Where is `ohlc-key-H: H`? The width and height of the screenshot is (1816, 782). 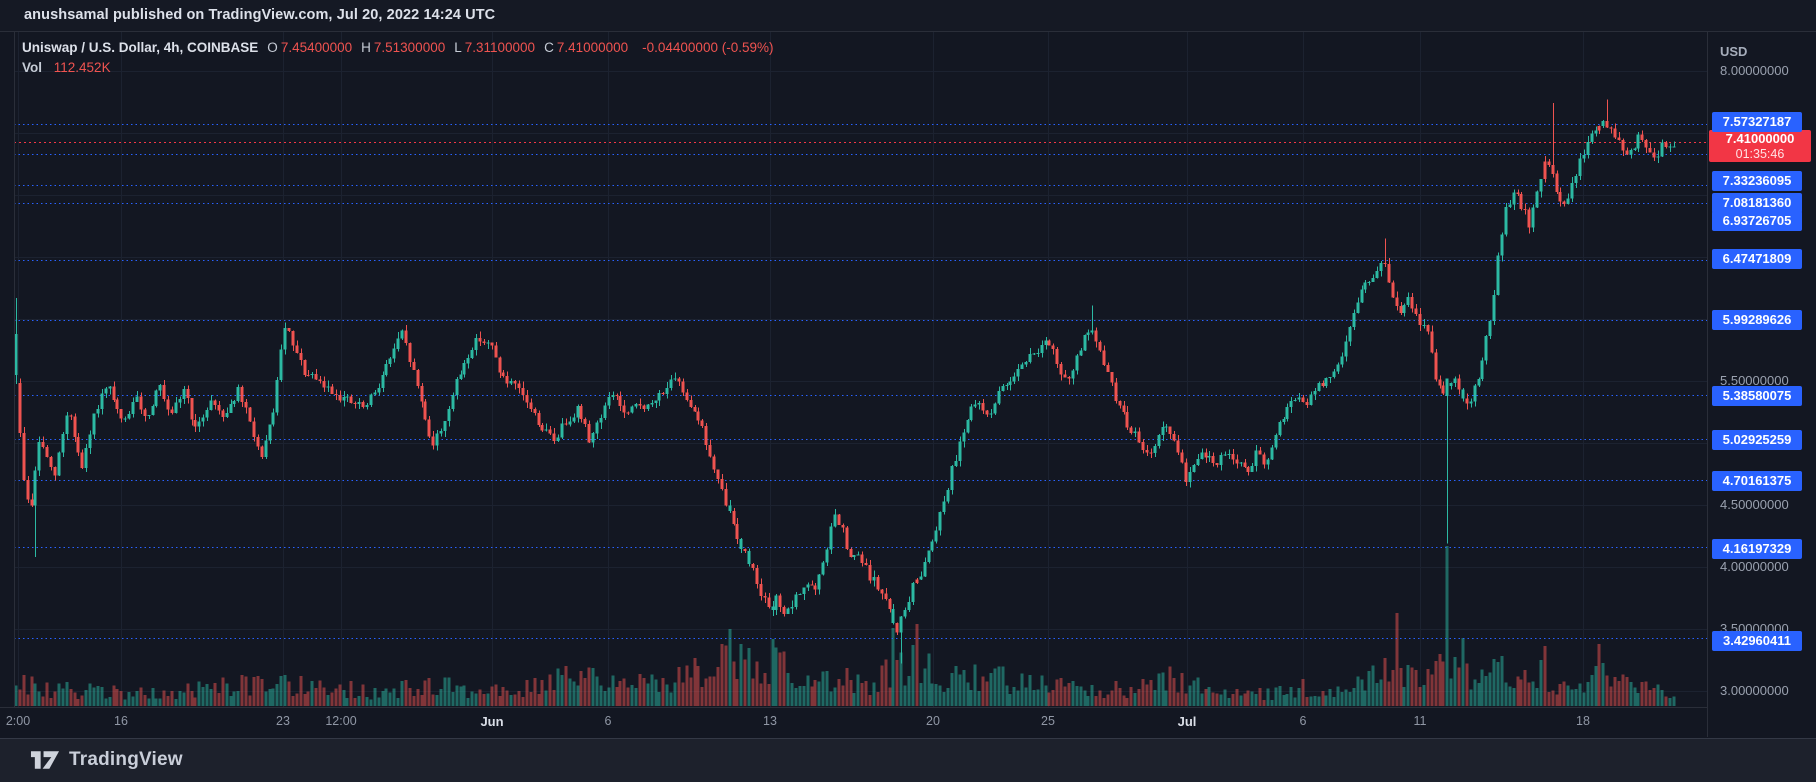 ohlc-key-H: H is located at coordinates (366, 47).